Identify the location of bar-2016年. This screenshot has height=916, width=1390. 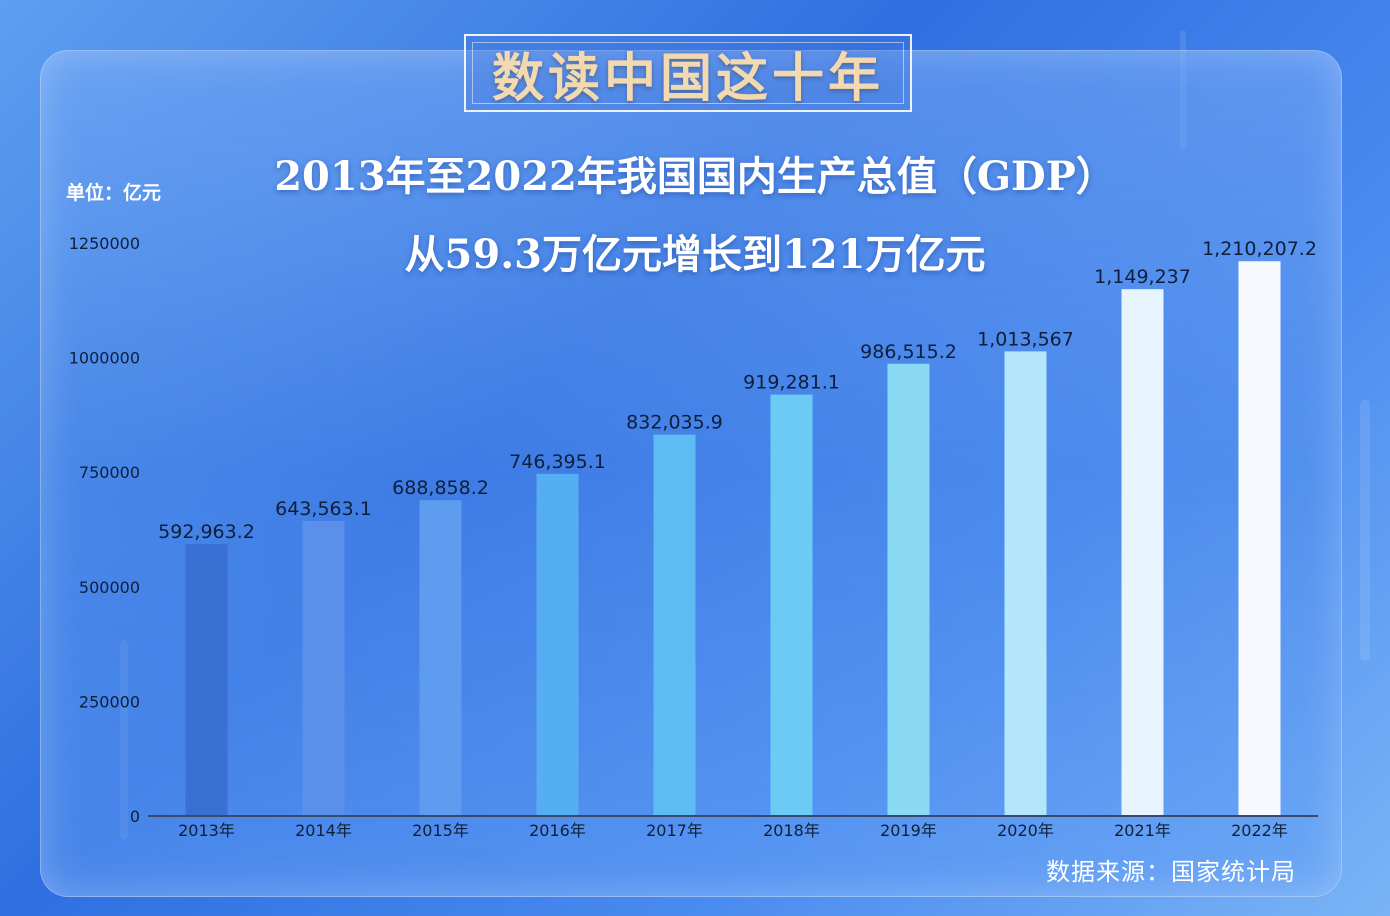
(557, 644).